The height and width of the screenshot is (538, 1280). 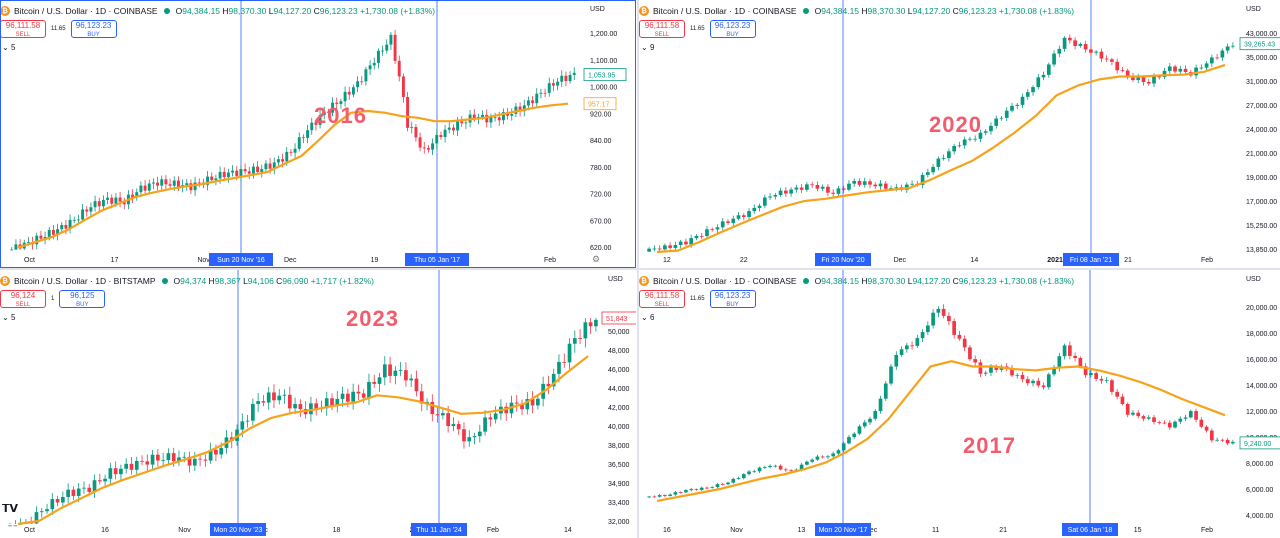 What do you see at coordinates (13, 317) in the screenshot?
I see `indicator-count: 5` at bounding box center [13, 317].